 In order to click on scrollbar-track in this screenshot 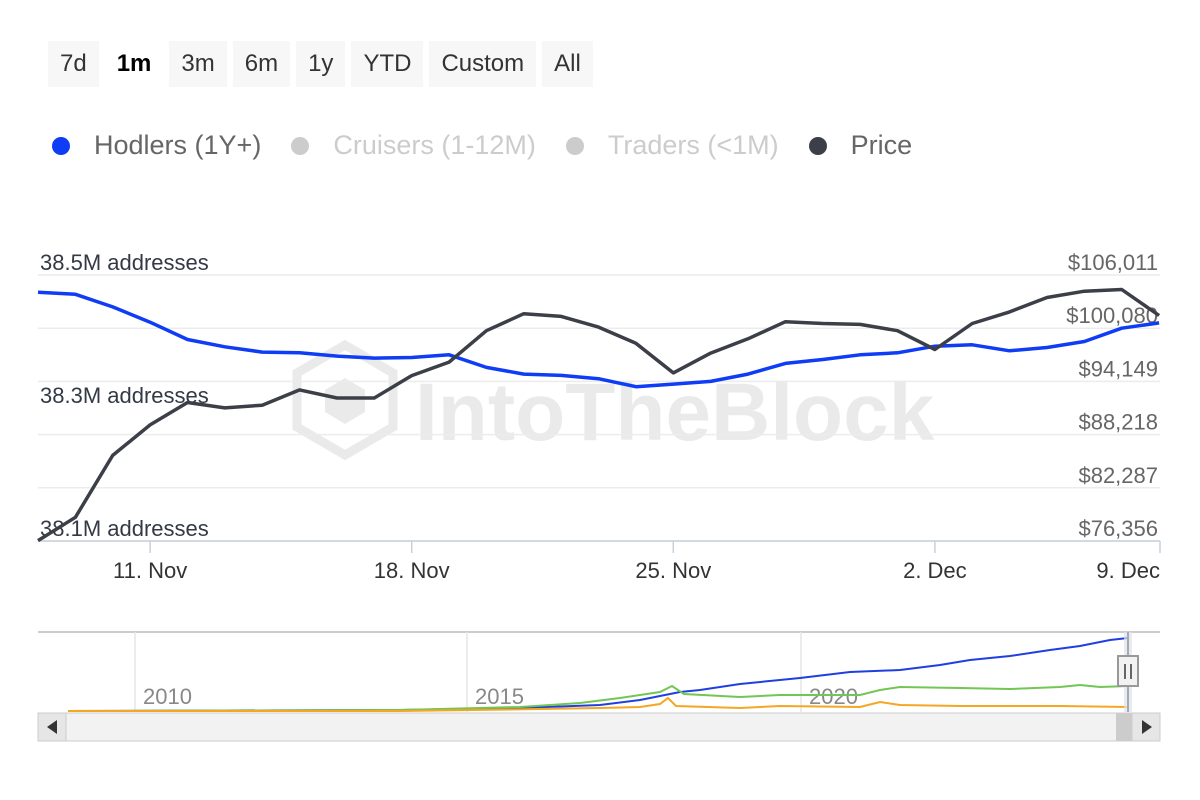, I will do `click(599, 727)`.